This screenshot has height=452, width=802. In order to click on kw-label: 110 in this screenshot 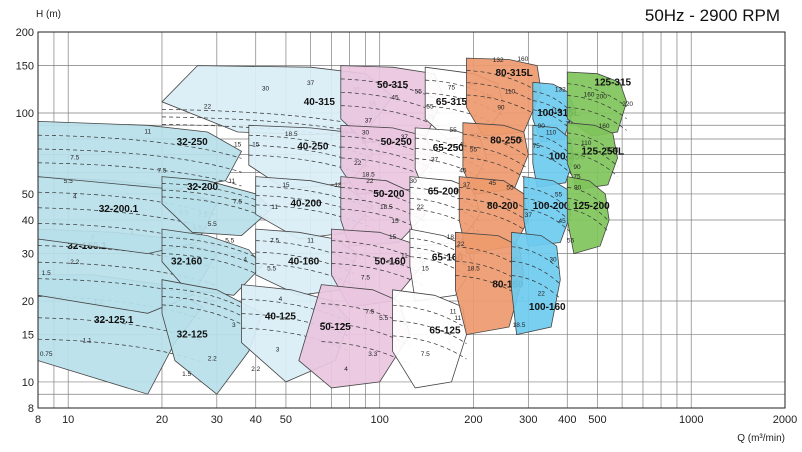, I will do `click(586, 143)`.